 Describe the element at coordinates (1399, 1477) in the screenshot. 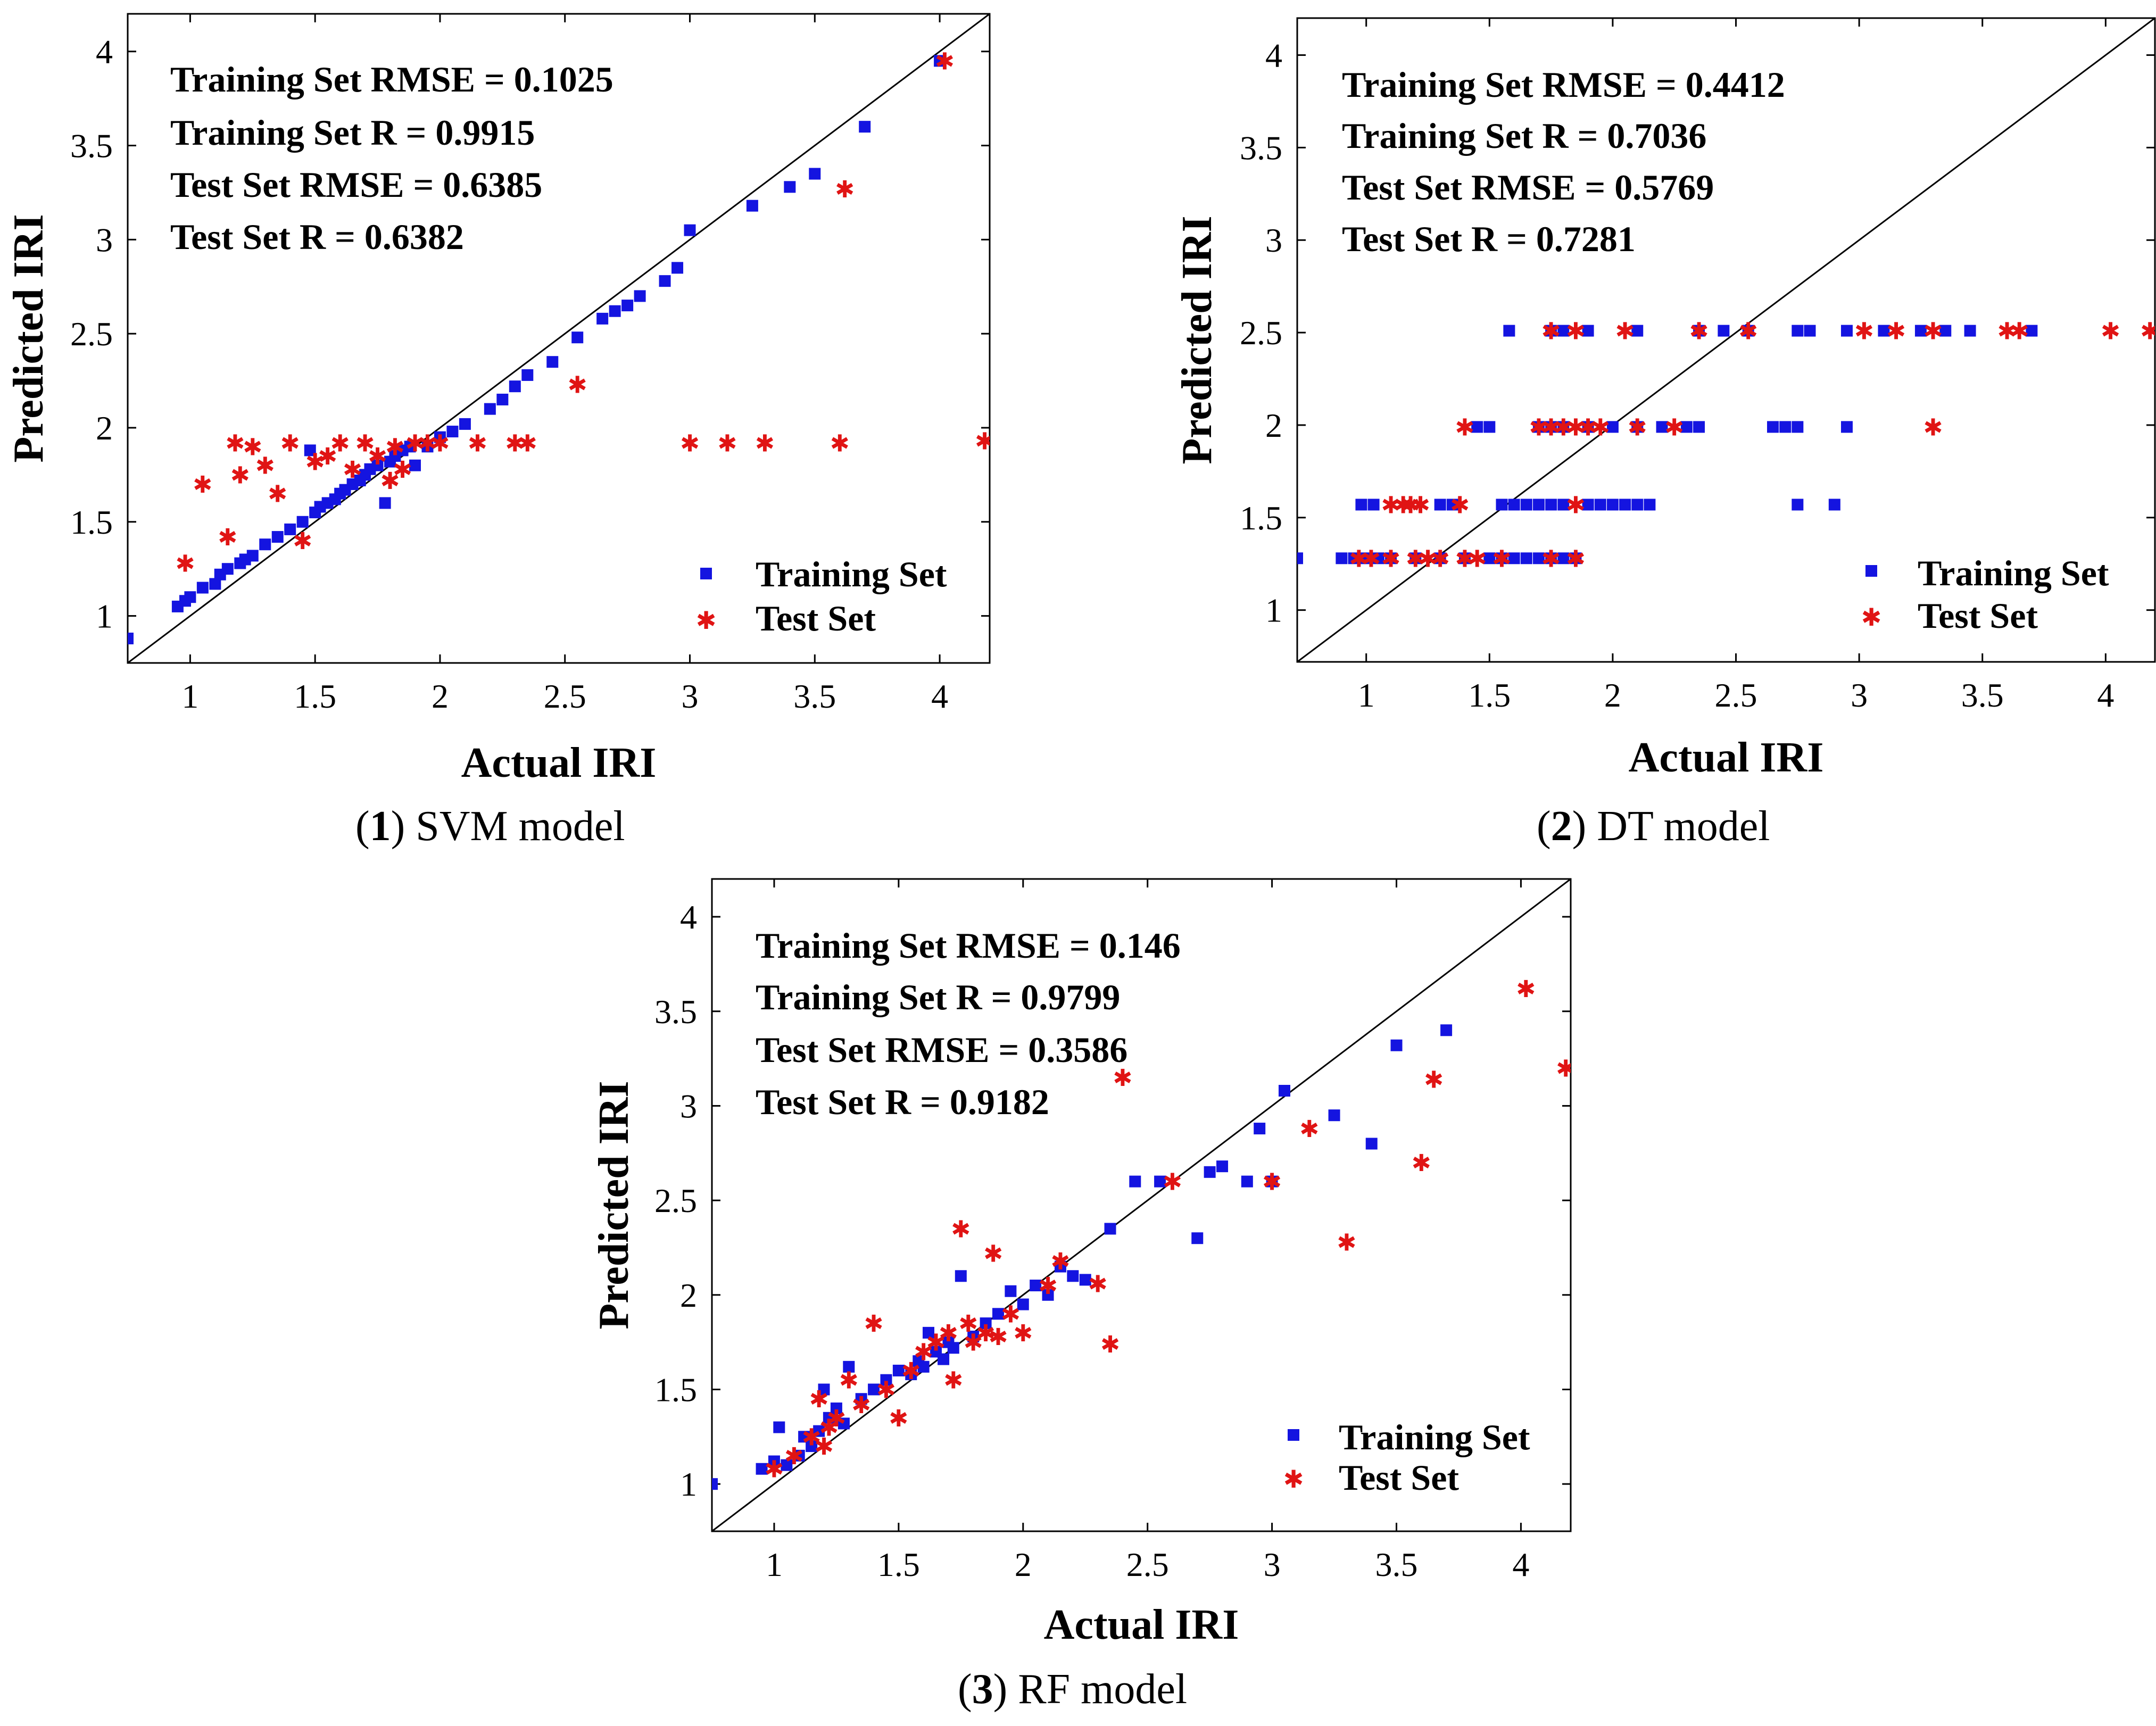

I see `legend-label-test: Test Set` at that location.